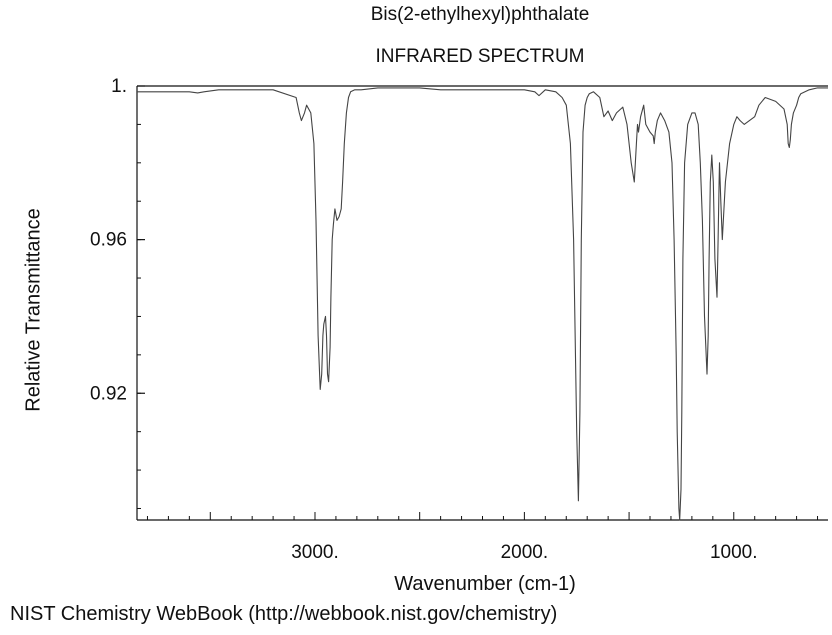 This screenshot has width=832, height=635. Describe the element at coordinates (119, 86) in the screenshot. I see `y-tick-label: 1.` at that location.